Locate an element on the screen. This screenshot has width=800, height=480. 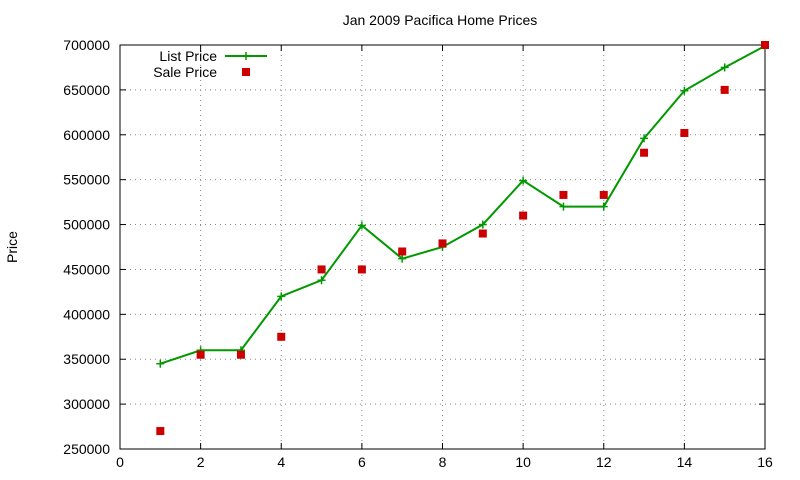
y-tick-label: 700000 is located at coordinates (86, 45).